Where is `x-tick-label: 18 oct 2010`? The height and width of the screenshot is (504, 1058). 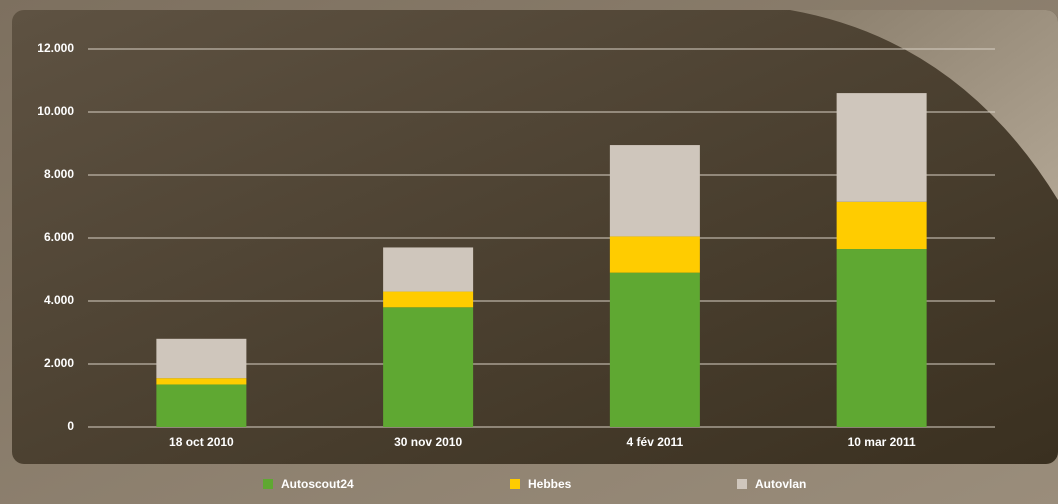 x-tick-label: 18 oct 2010 is located at coordinates (201, 442).